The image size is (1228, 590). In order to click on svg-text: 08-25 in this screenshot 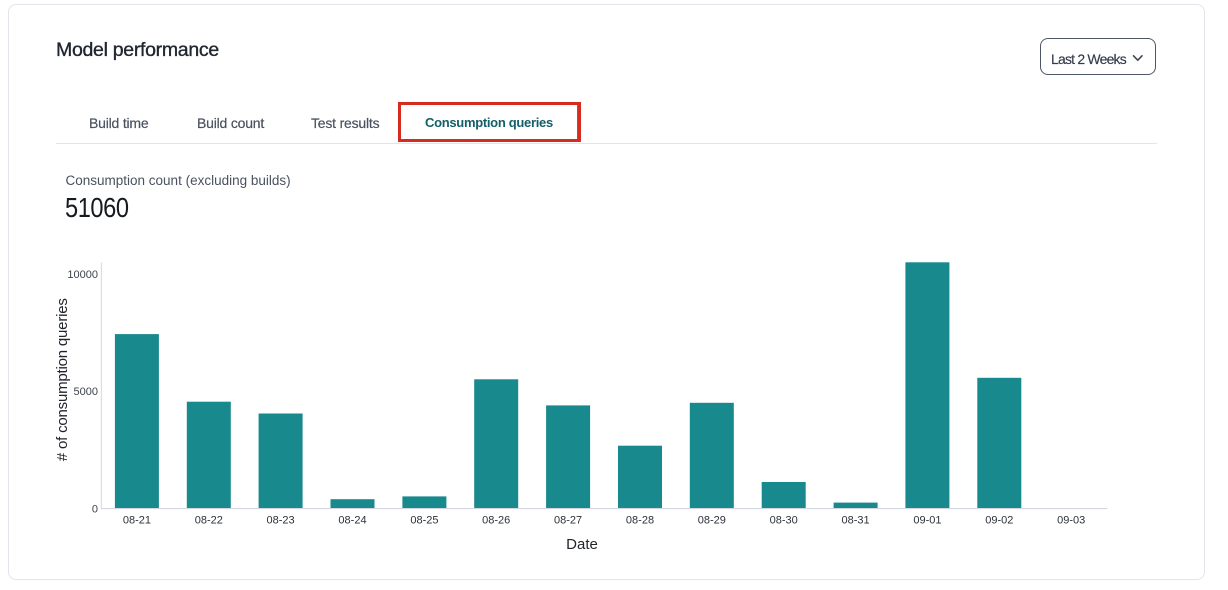, I will do `click(424, 521)`.